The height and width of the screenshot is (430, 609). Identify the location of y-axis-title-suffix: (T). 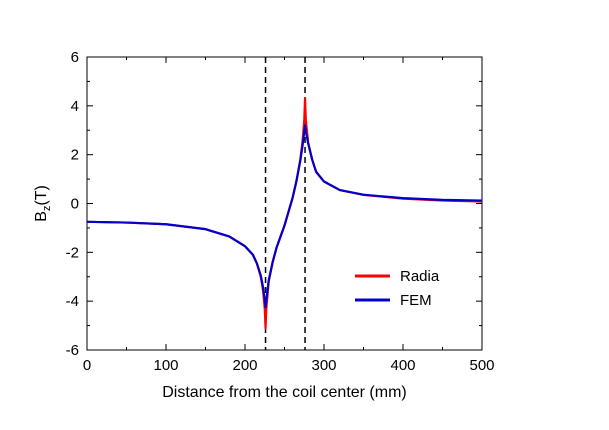
(41, 195).